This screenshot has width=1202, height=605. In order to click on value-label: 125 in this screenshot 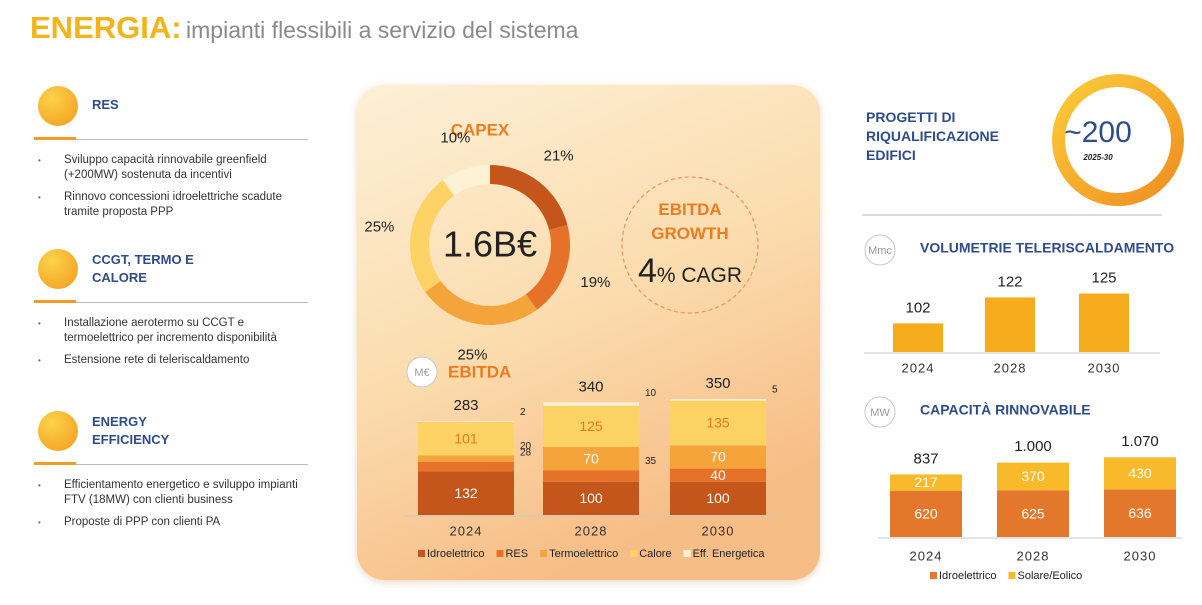, I will do `click(1103, 277)`.